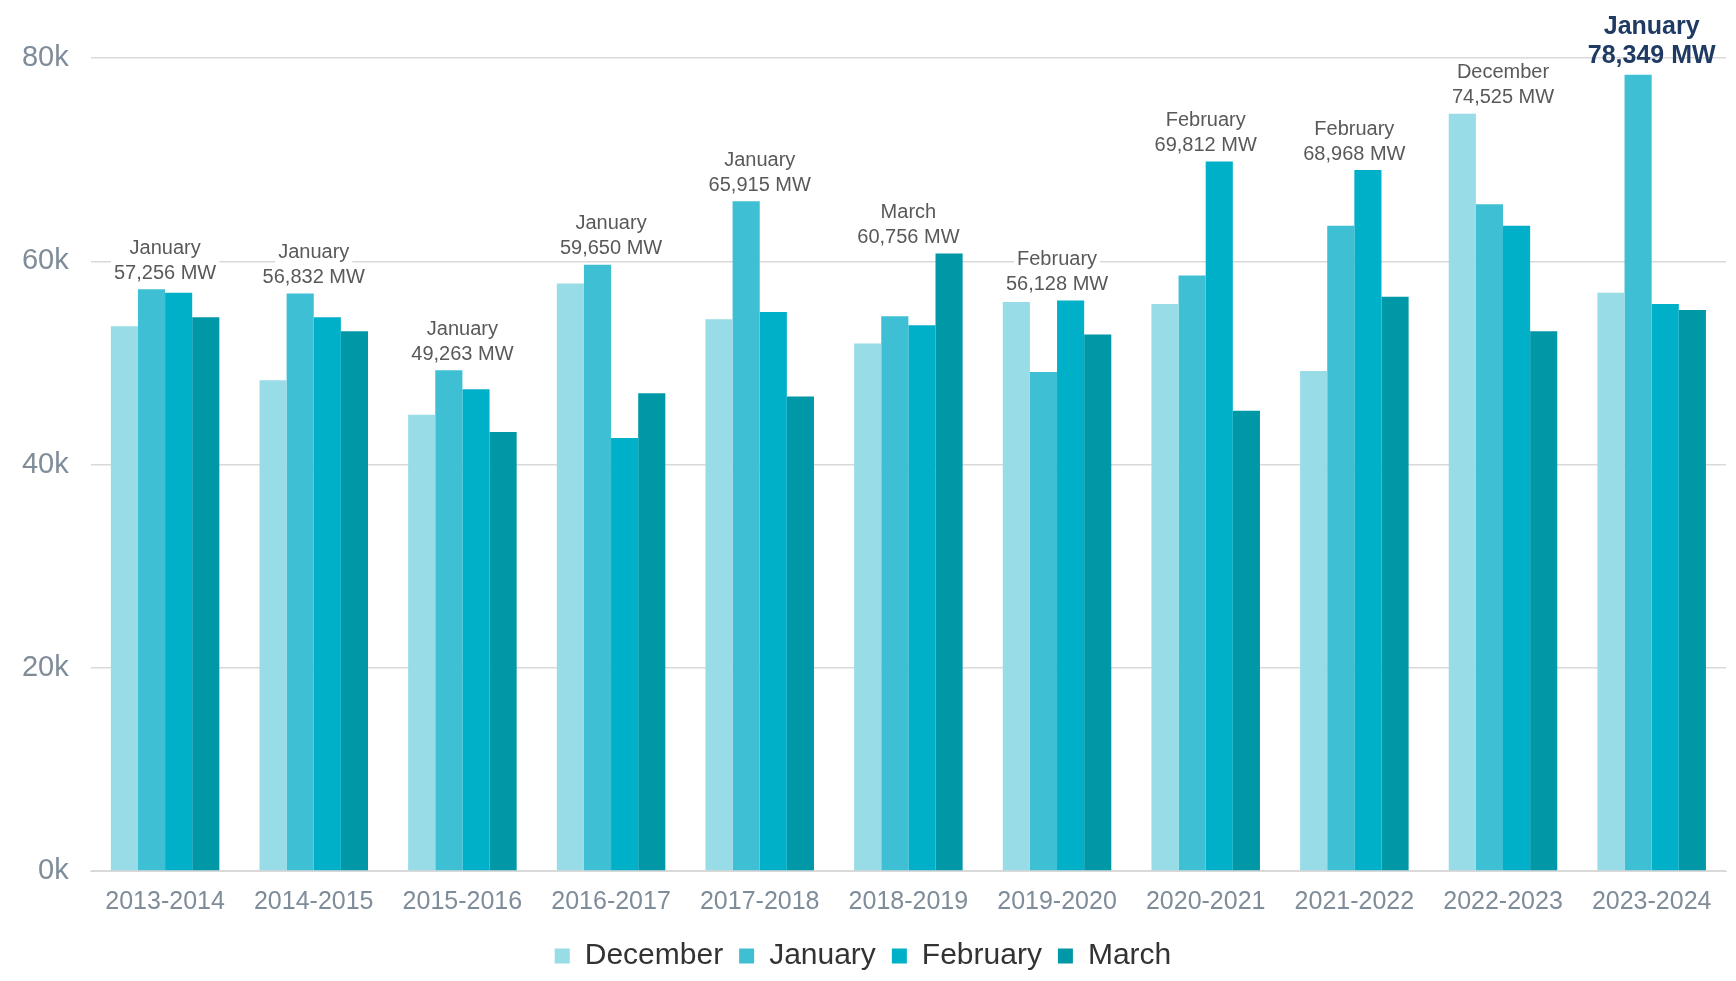  What do you see at coordinates (54, 869) in the screenshot?
I see `y-tick-label: 0k` at bounding box center [54, 869].